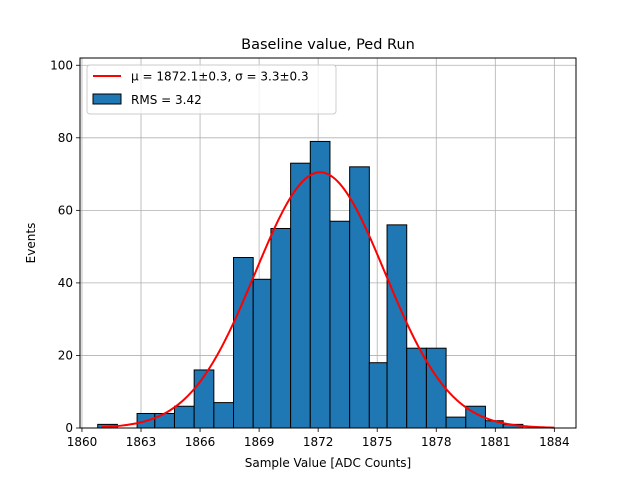 The width and height of the screenshot is (640, 480). What do you see at coordinates (328, 45) in the screenshot?
I see `chart-title: Baseline value, Ped Run` at bounding box center [328, 45].